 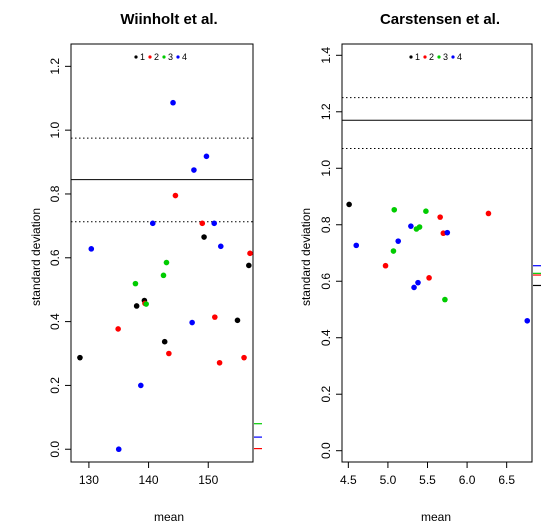 What do you see at coordinates (506, 480) in the screenshot?
I see `x-tick-label: 6.5` at bounding box center [506, 480].